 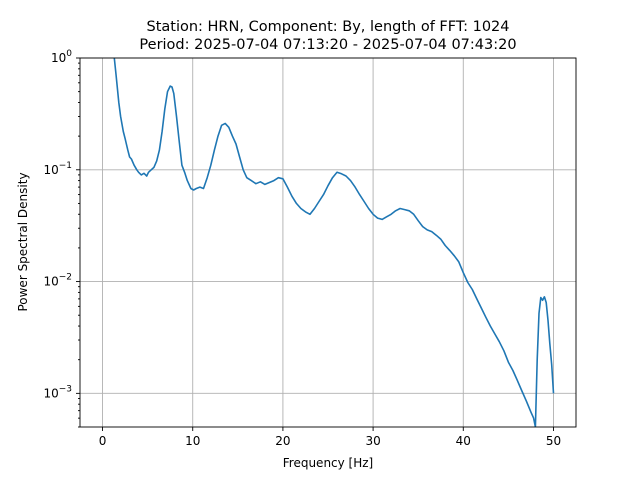 I want to click on x-axis-ticks: 0 10 20 30 40 50, so click(x=330, y=437).